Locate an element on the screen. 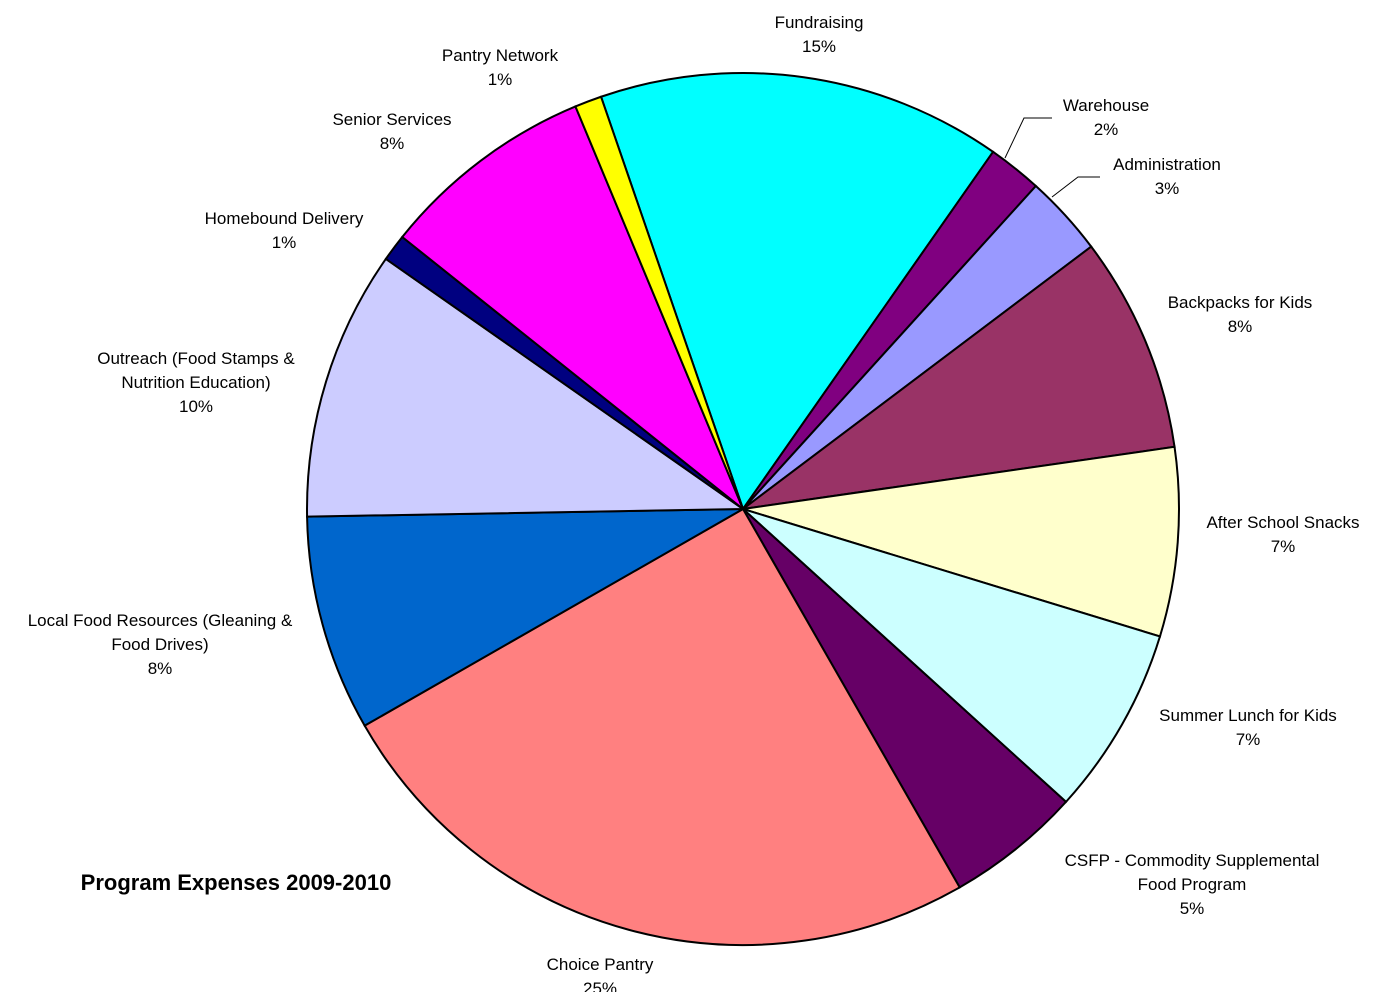 This screenshot has height=992, width=1385. slice-name: After School Snacks is located at coordinates (1282, 522).